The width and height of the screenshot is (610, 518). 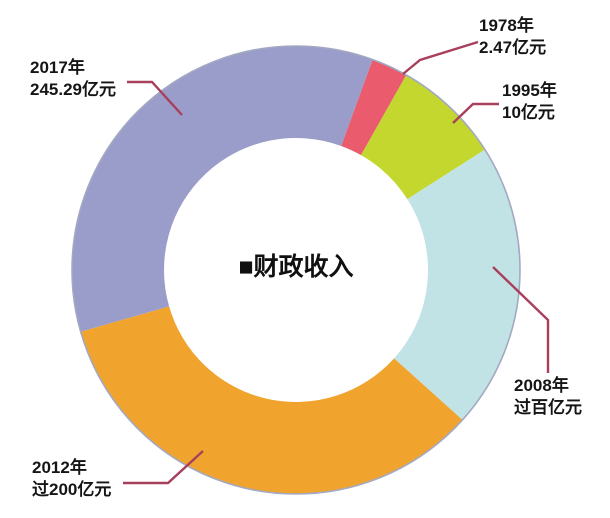 I want to click on callout-year-2012: 2012年, so click(x=59, y=467).